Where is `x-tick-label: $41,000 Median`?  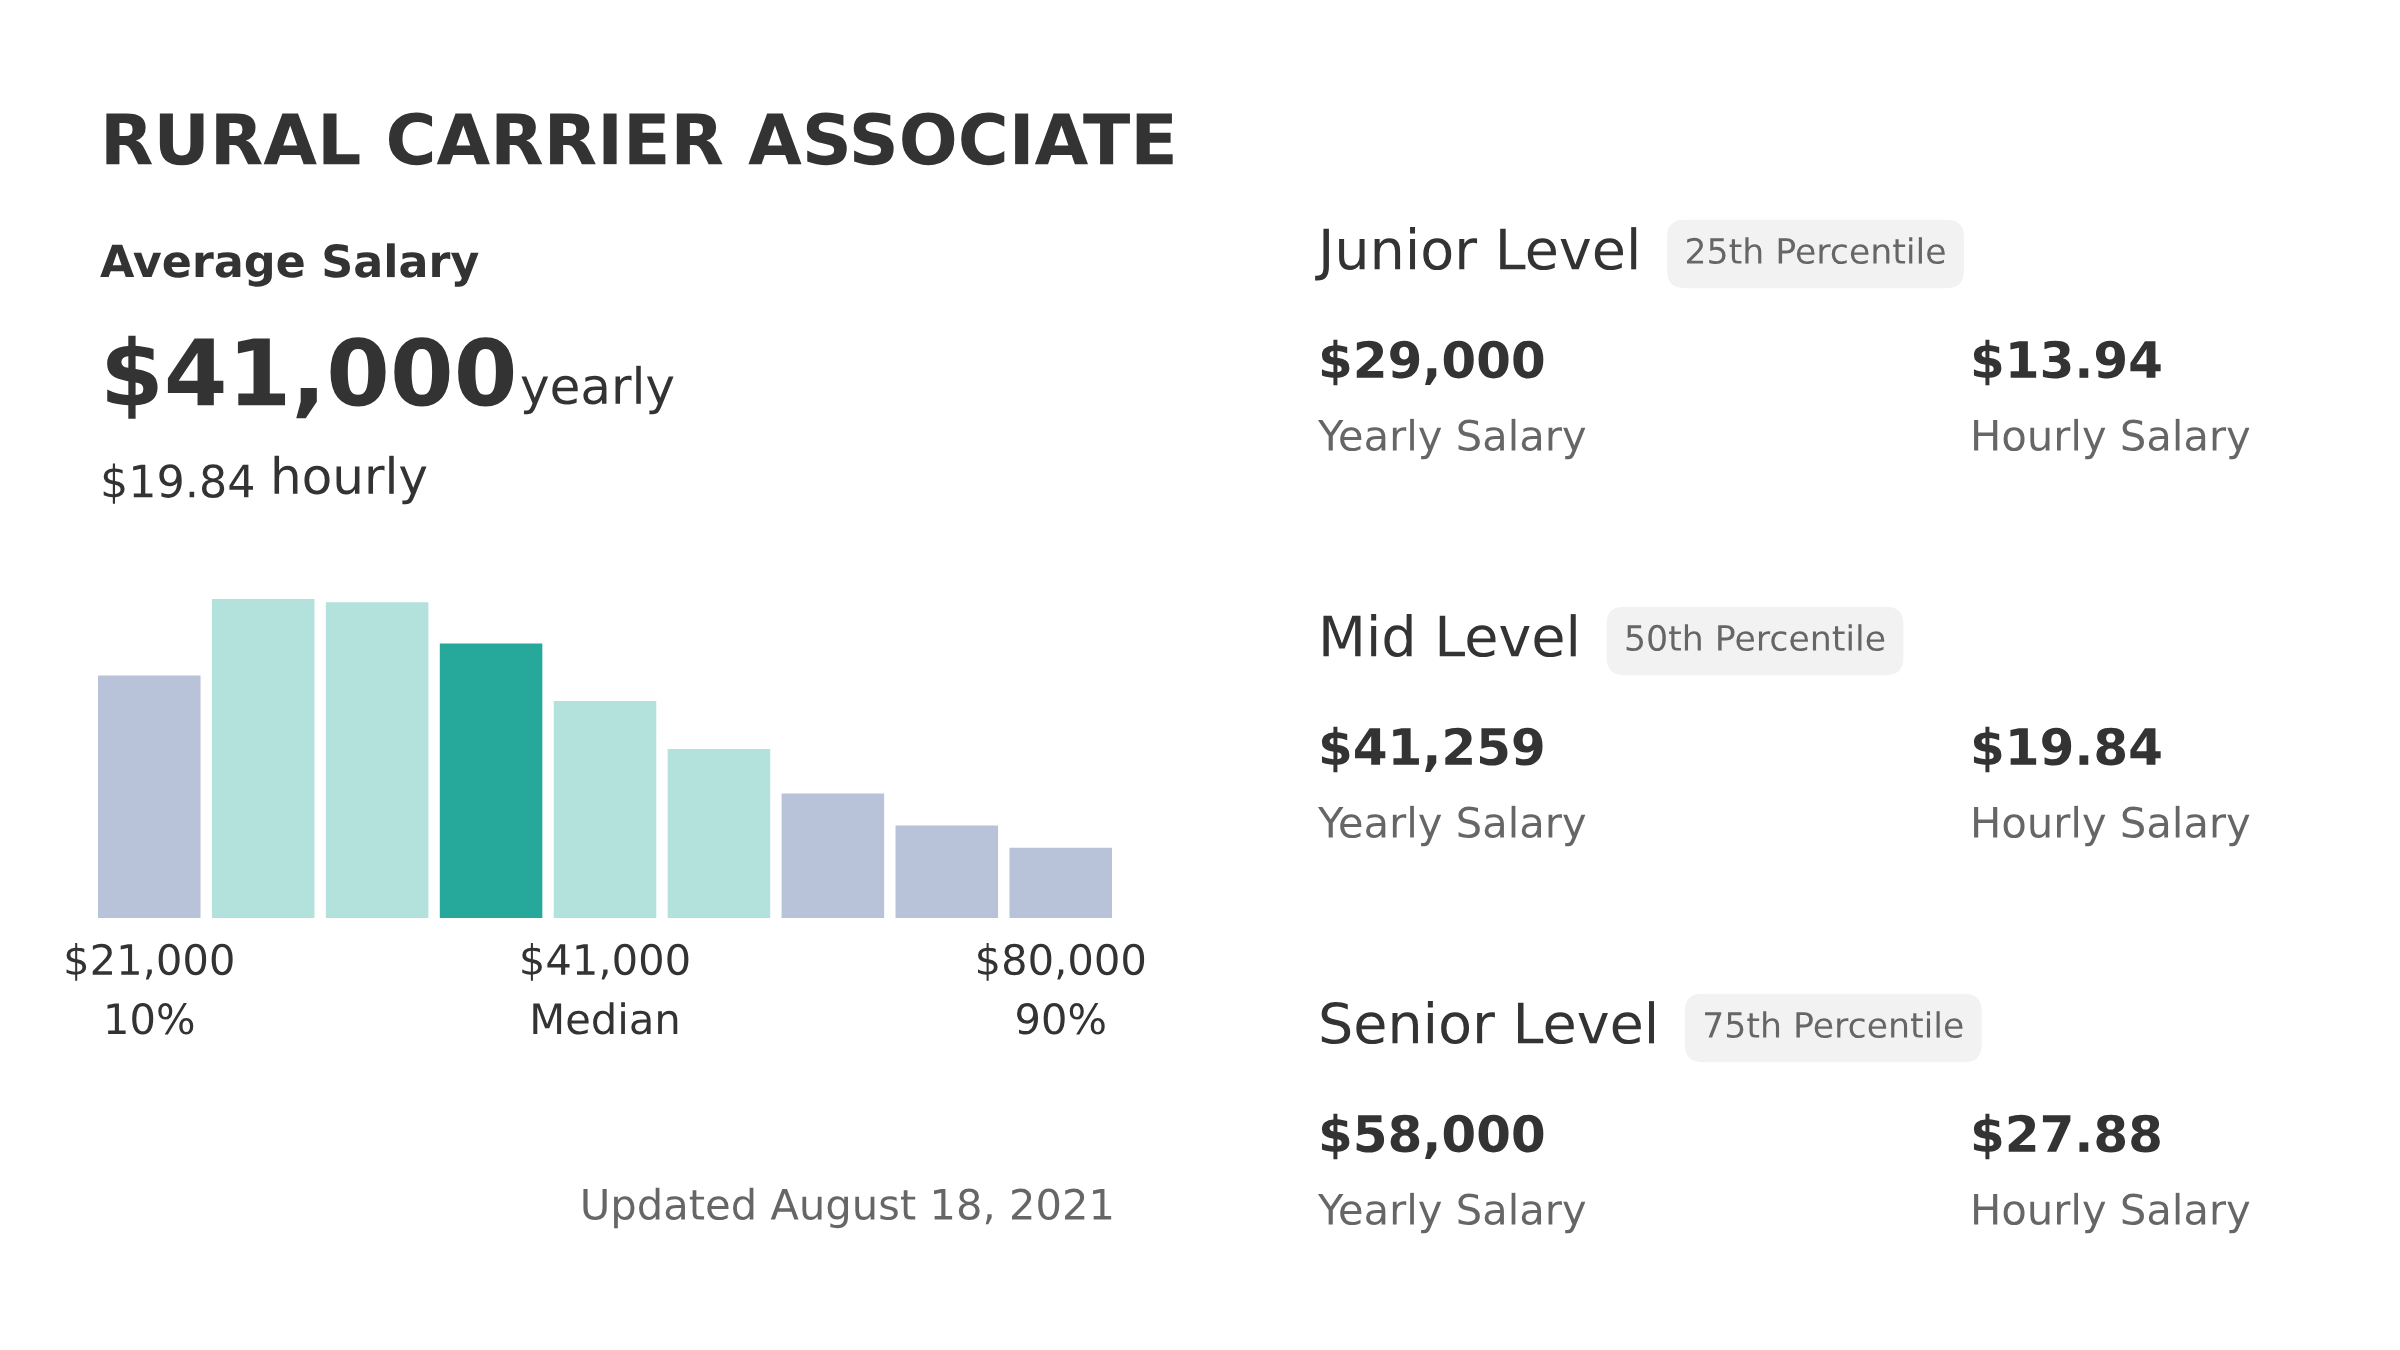 x-tick-label: $41,000 Median is located at coordinates (605, 989).